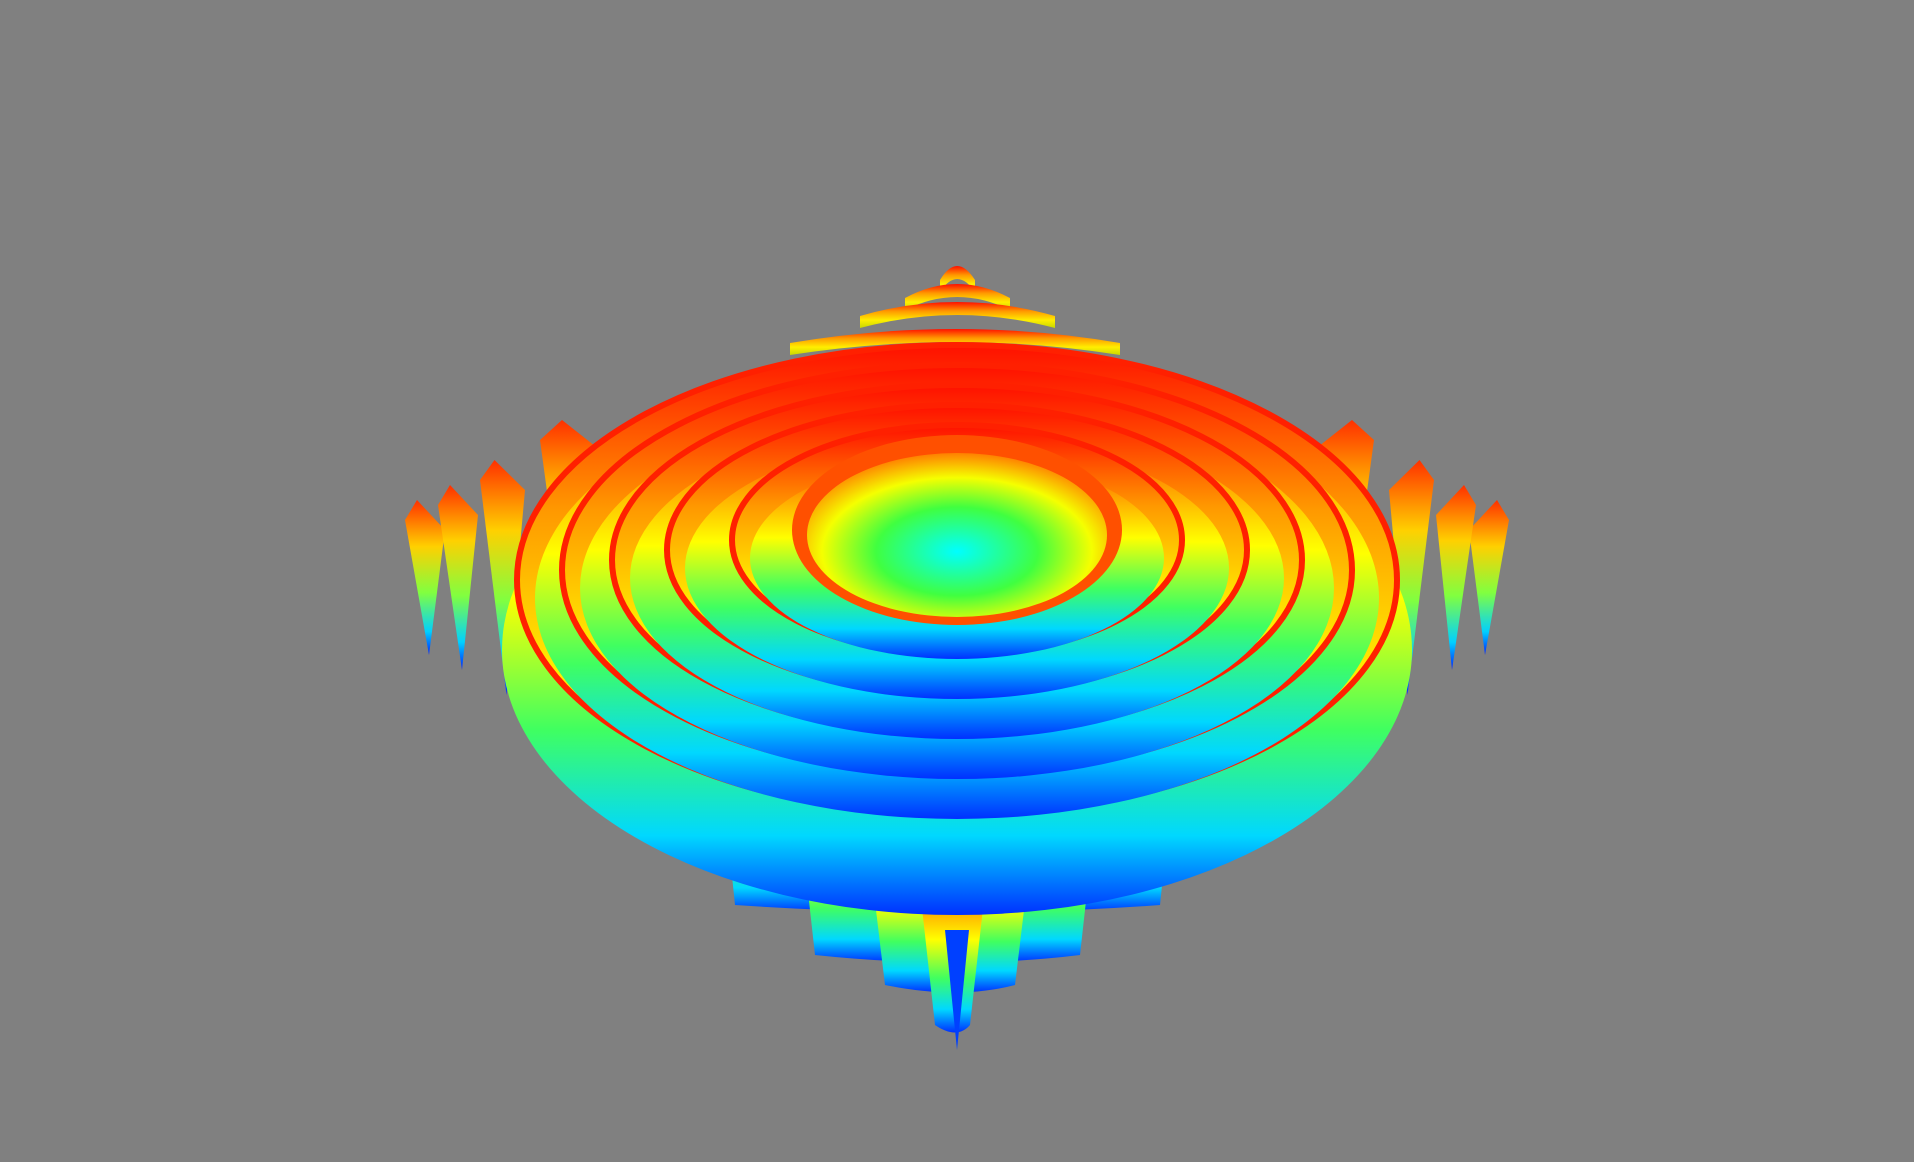  What do you see at coordinates (957, 535) in the screenshot?
I see `central-crater-basin` at bounding box center [957, 535].